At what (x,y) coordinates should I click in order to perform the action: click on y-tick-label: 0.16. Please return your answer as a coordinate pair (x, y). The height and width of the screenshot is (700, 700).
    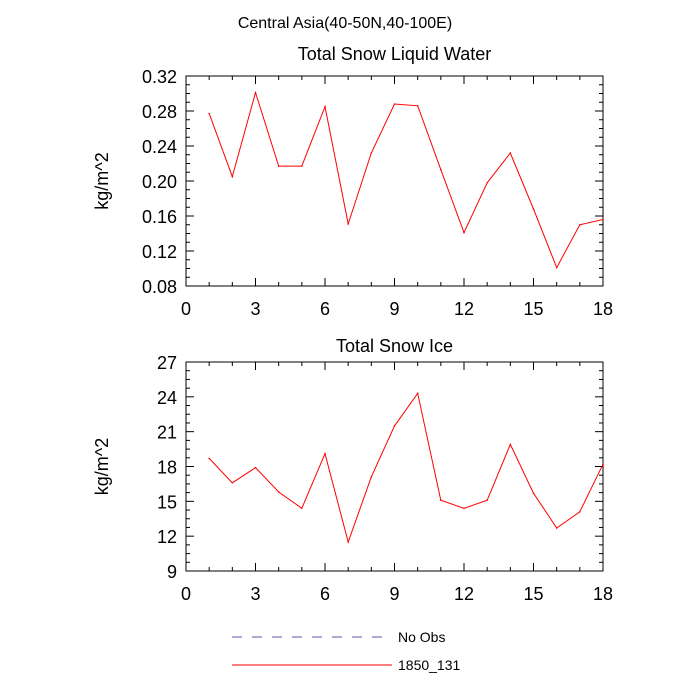
    Looking at the image, I should click on (159, 217).